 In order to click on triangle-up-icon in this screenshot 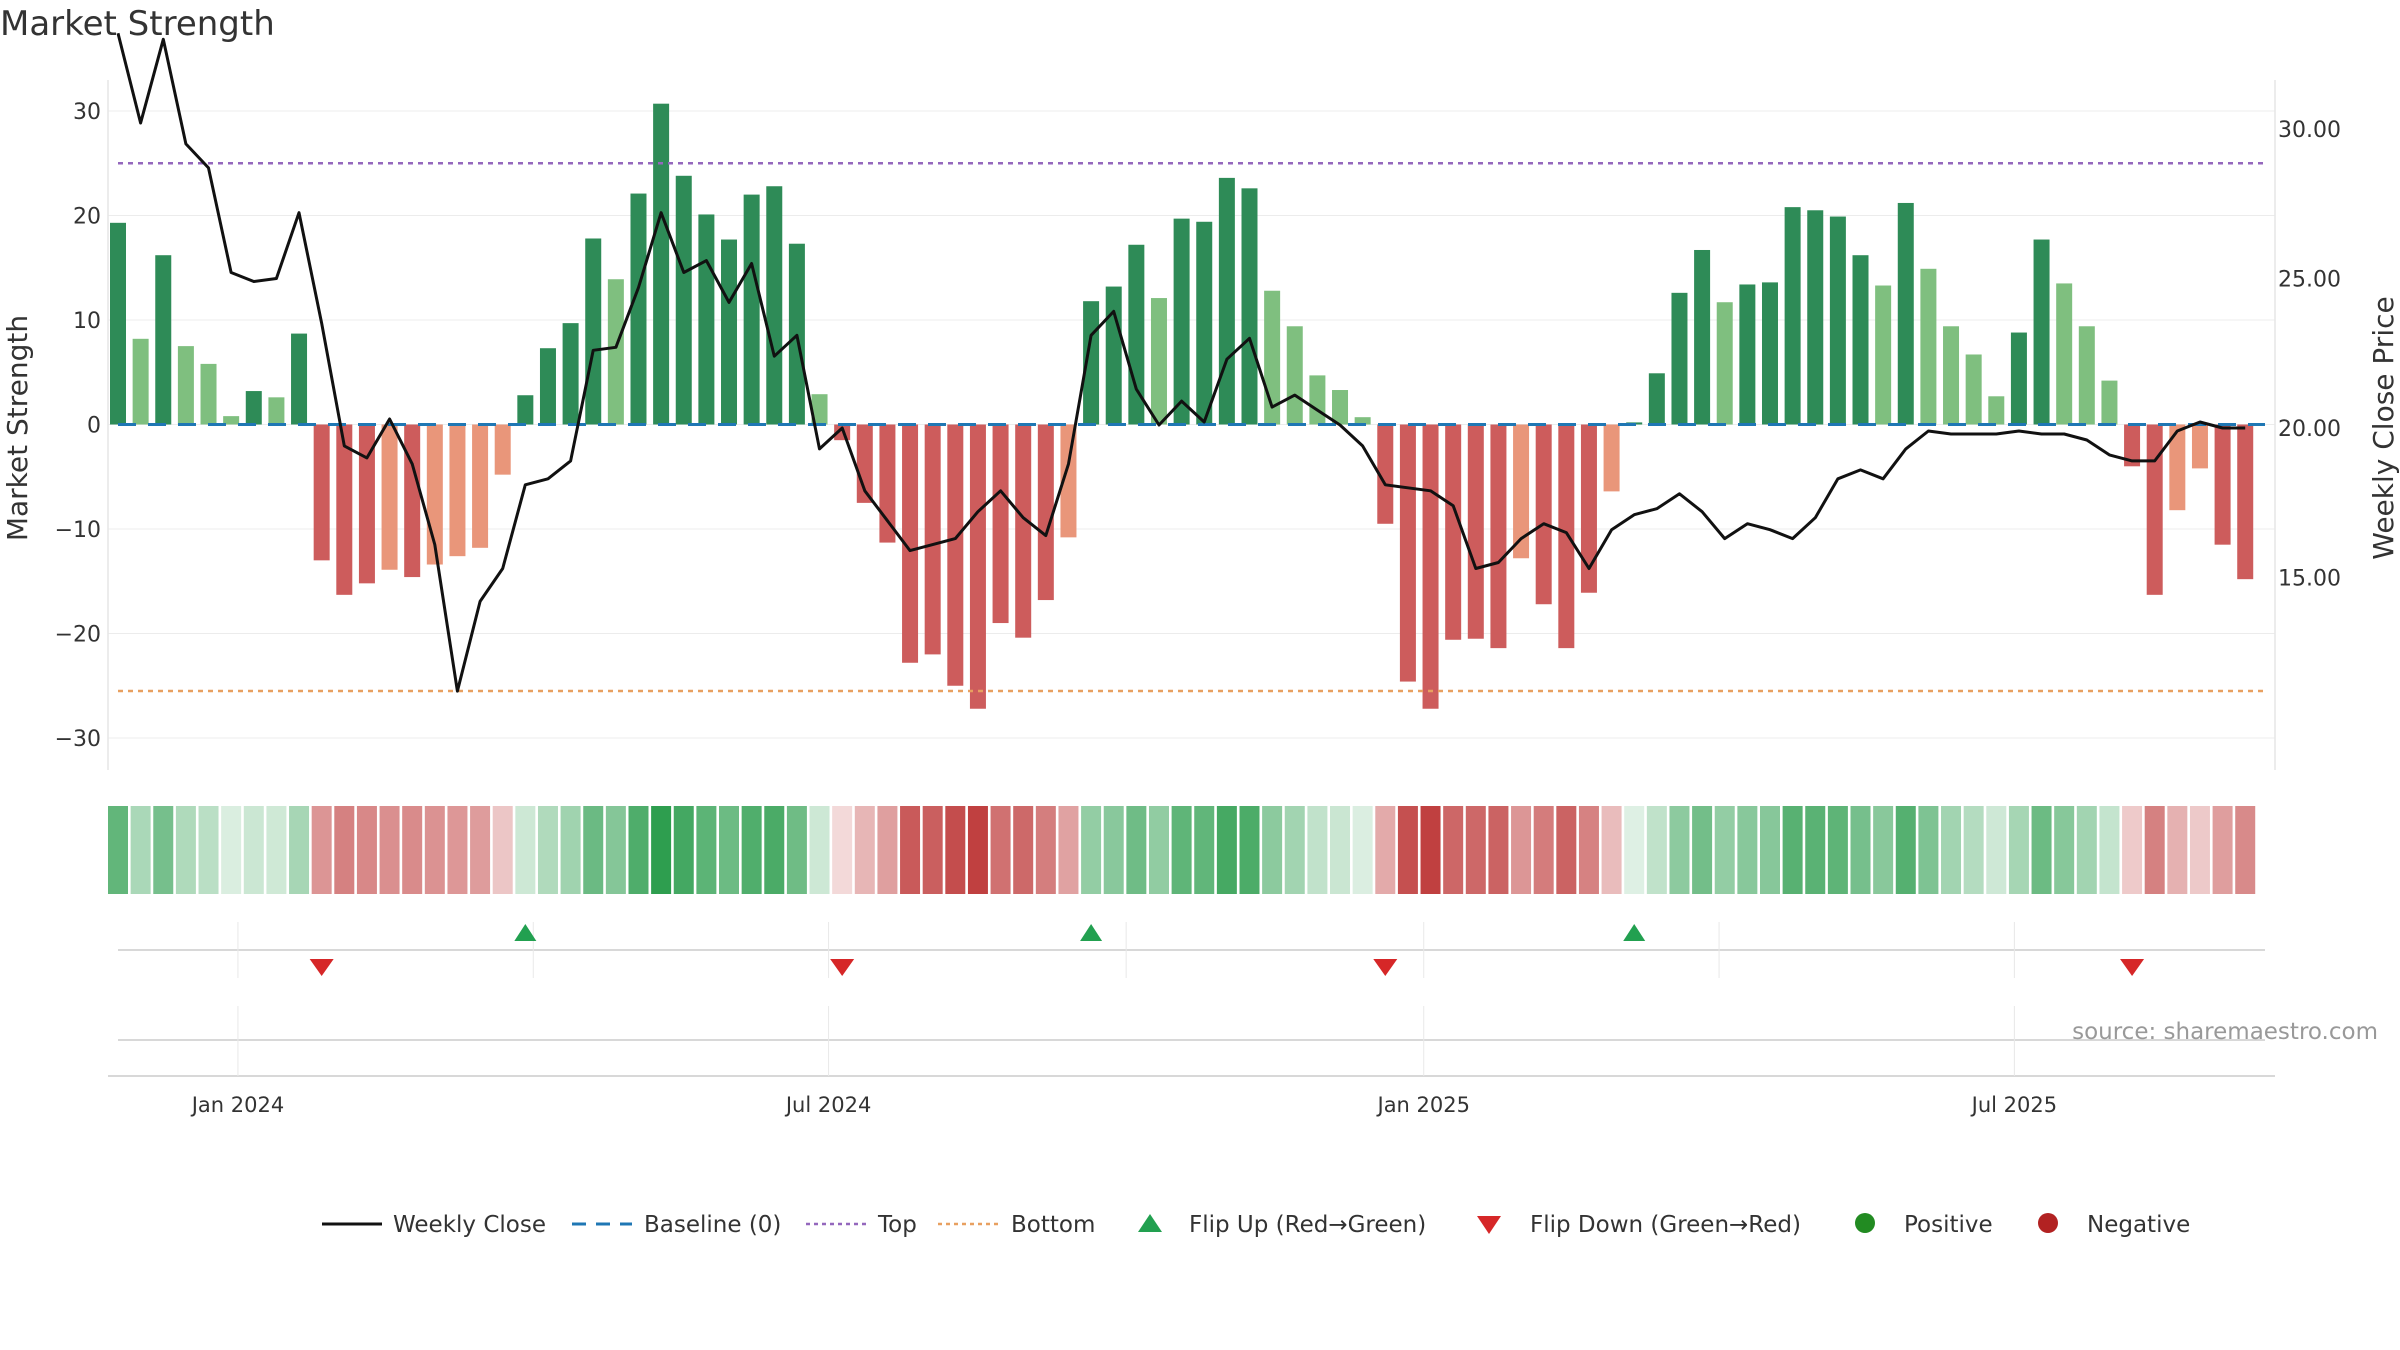, I will do `click(1150, 1223)`.